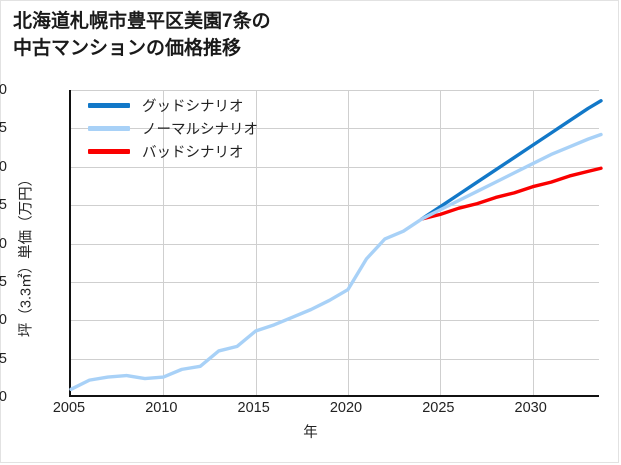  What do you see at coordinates (3, 281) in the screenshot?
I see `y-tick-label: 125` at bounding box center [3, 281].